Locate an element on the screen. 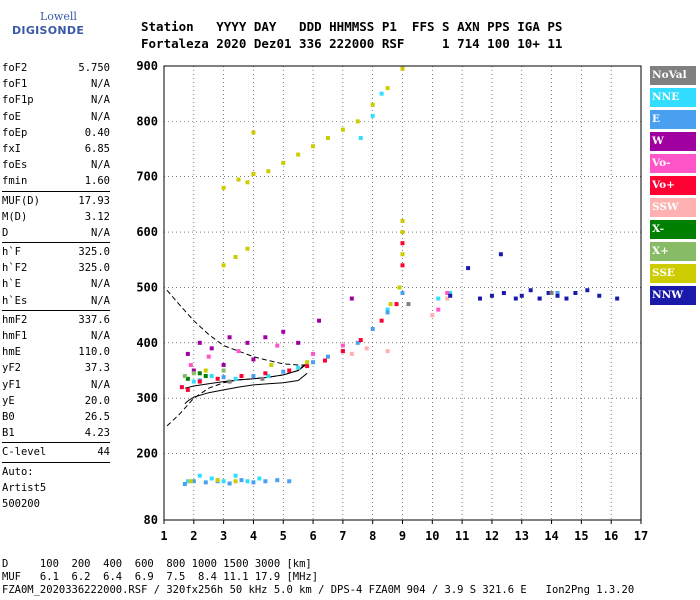  param-name: C-level is located at coordinates (24, 452).